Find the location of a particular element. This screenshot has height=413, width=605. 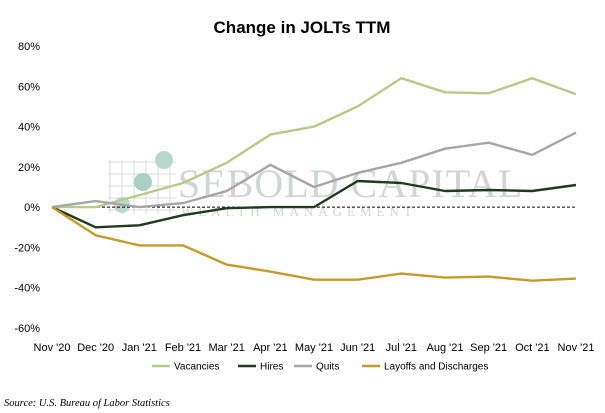

legend-item-quits: Quits is located at coordinates (316, 367).